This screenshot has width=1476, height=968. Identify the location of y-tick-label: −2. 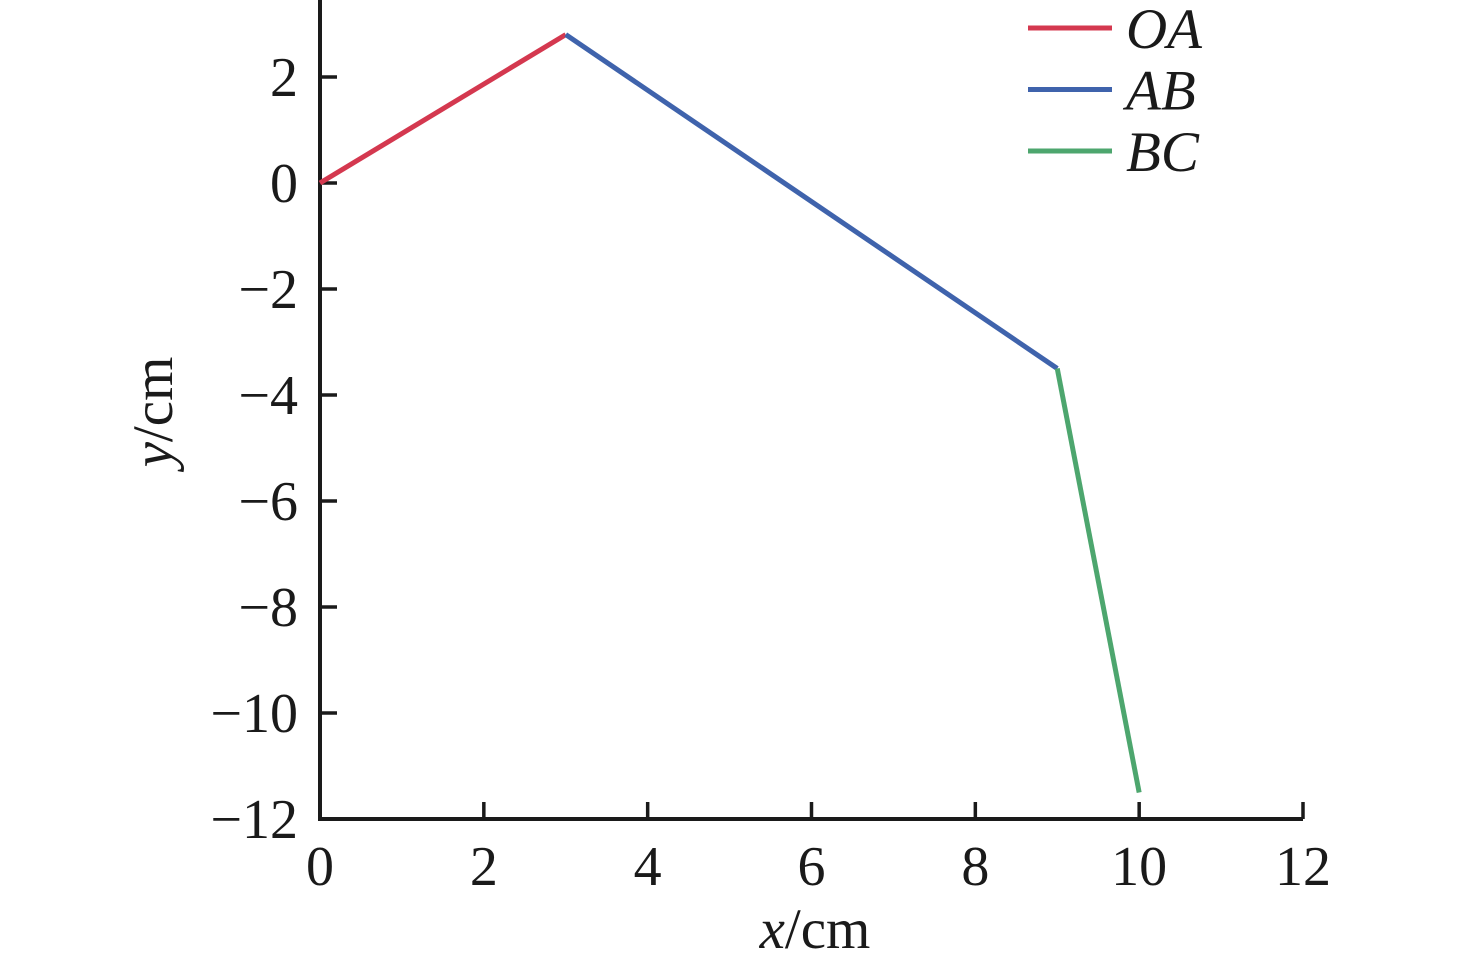
(268, 290).